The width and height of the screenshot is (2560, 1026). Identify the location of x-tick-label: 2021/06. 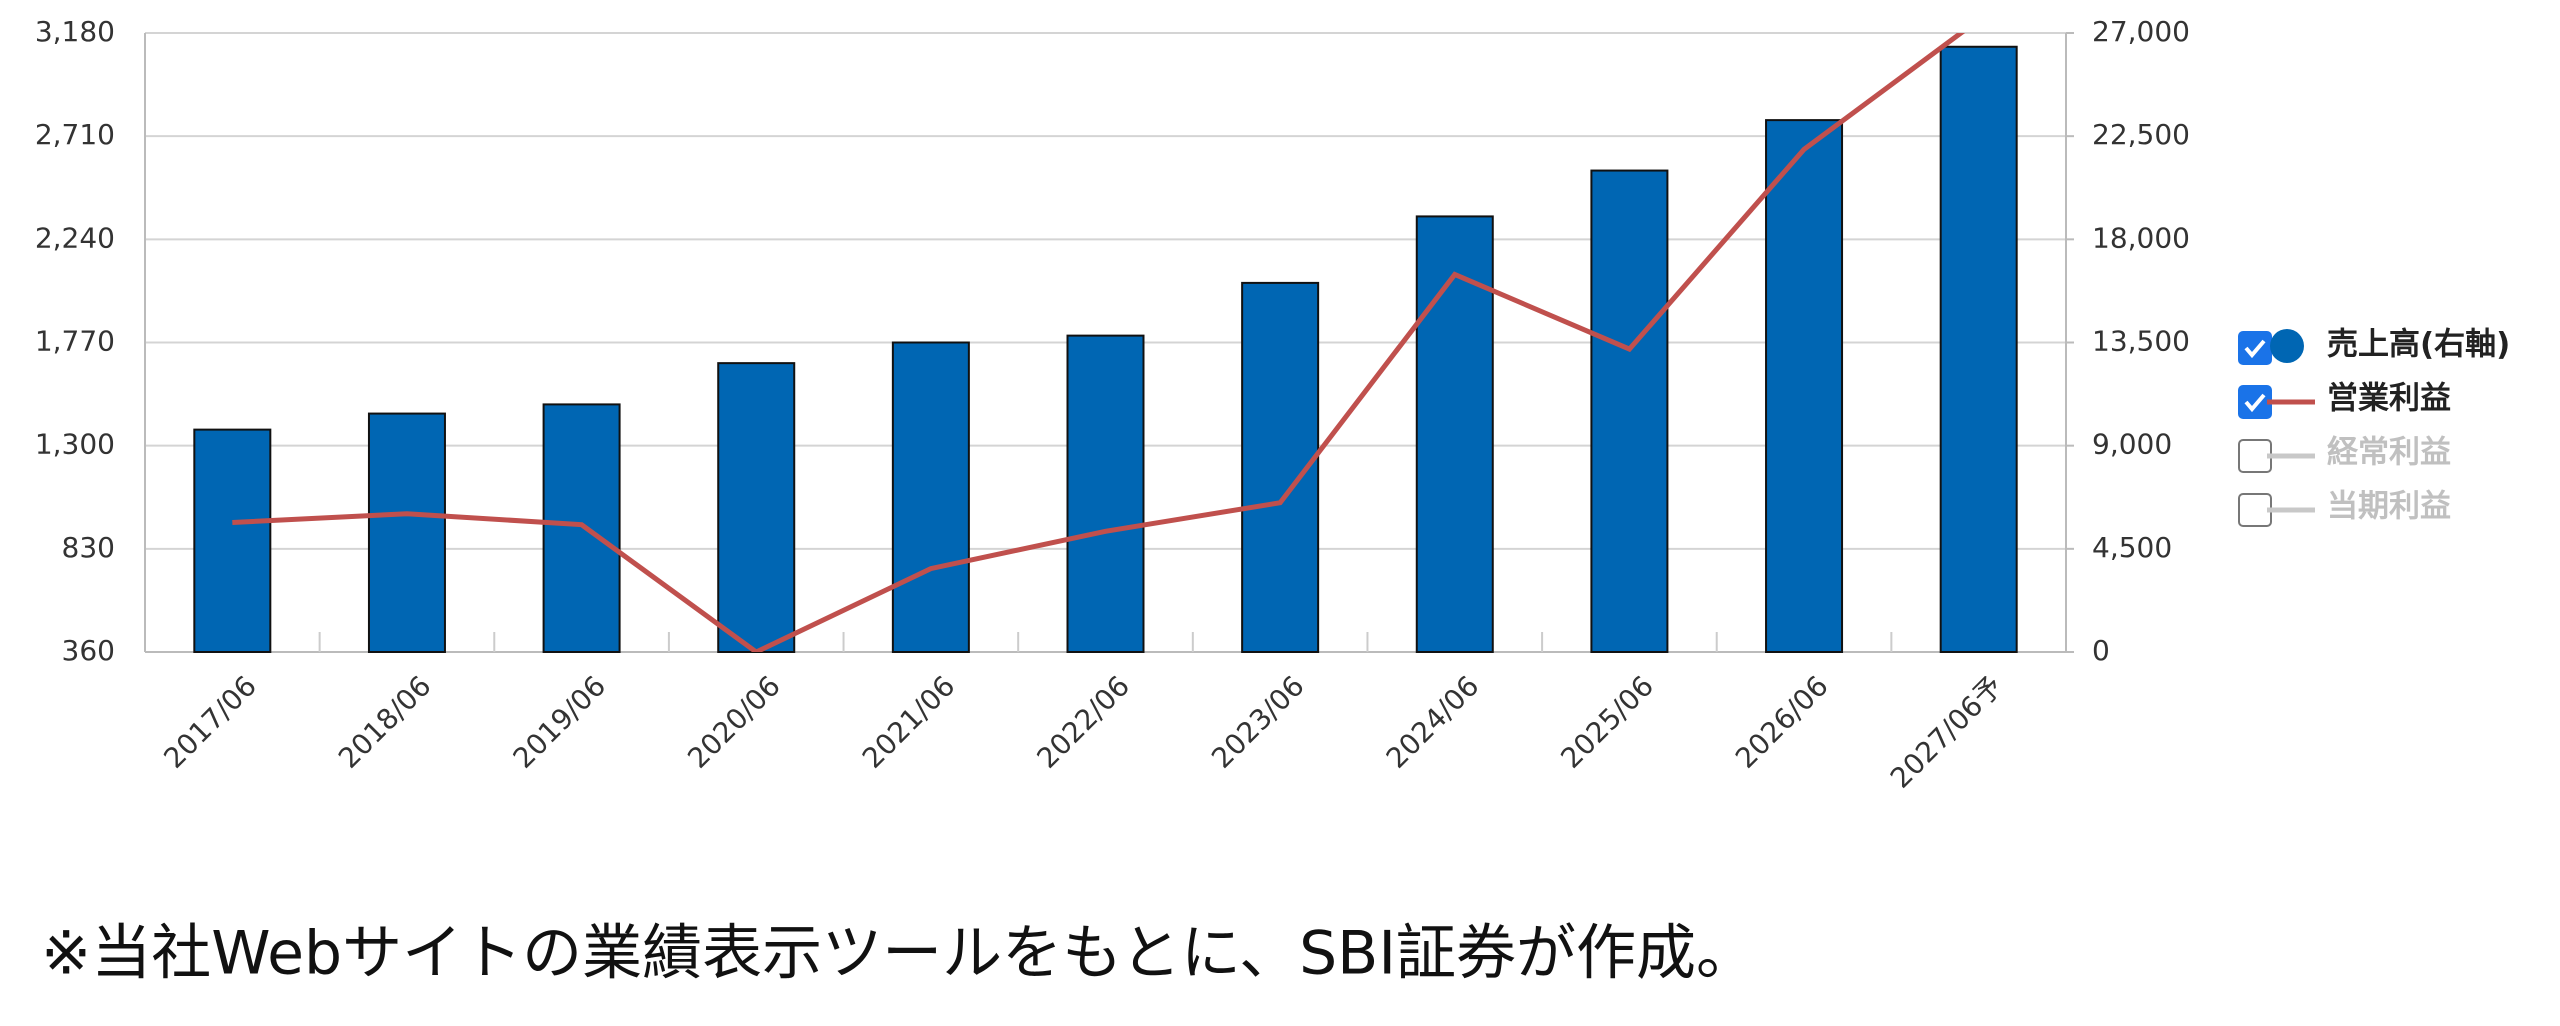
(909, 722).